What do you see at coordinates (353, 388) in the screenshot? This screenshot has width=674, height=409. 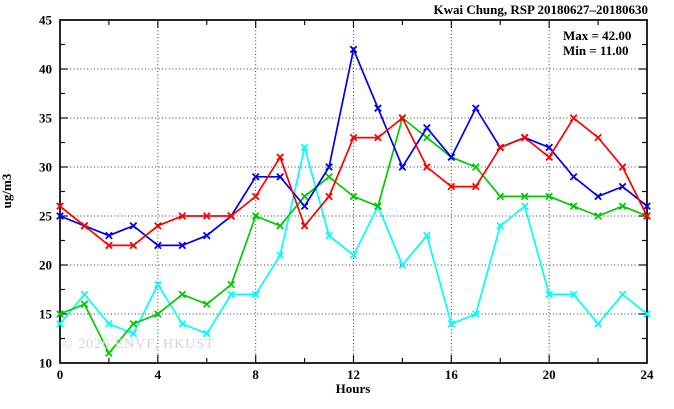 I see `x-axis-title: Hours` at bounding box center [353, 388].